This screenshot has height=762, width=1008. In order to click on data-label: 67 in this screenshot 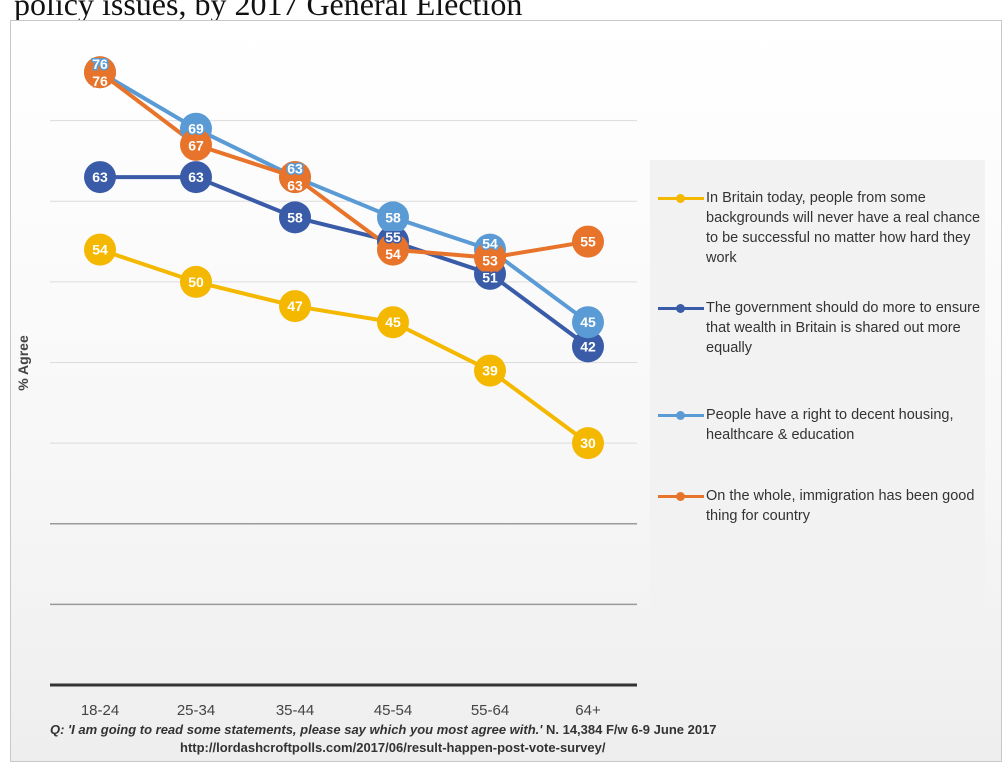, I will do `click(196, 145)`.